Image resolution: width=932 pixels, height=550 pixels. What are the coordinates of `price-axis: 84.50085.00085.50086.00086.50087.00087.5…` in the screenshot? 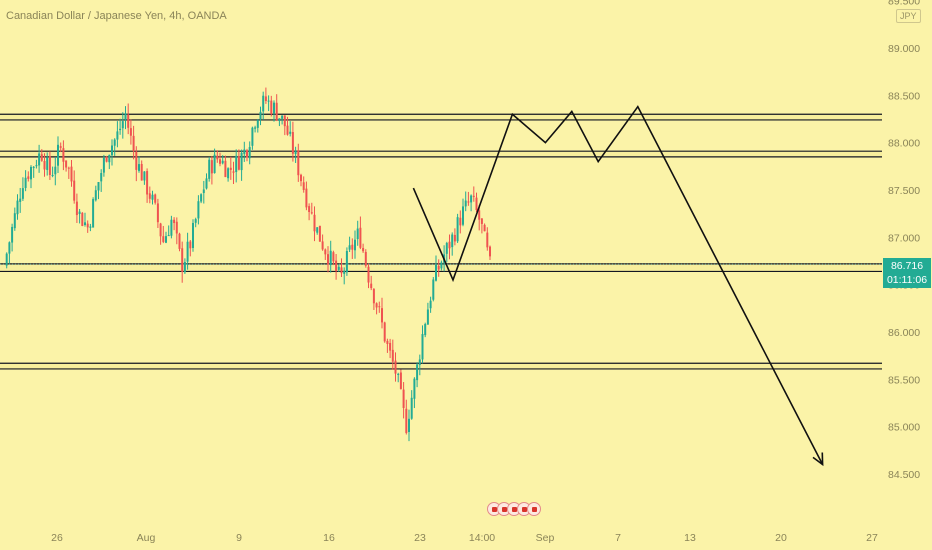 It's located at (904, 240).